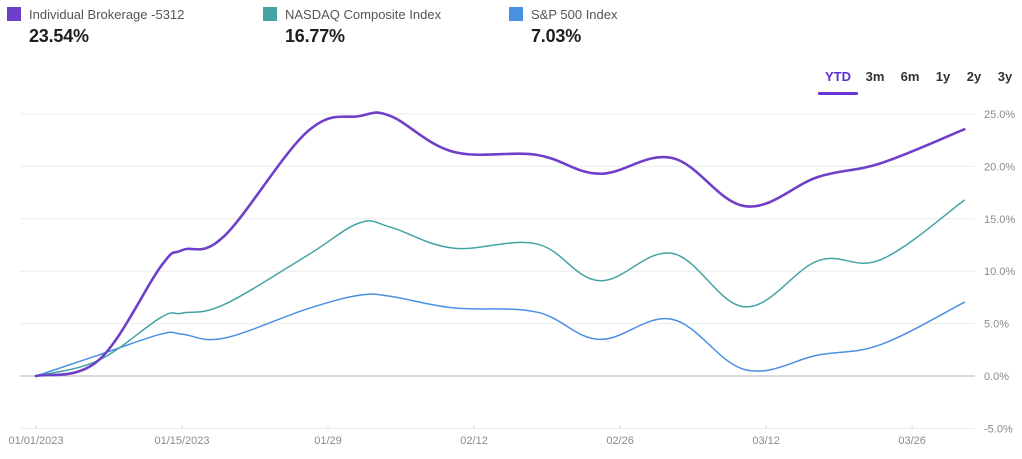  What do you see at coordinates (974, 76) in the screenshot?
I see `range-2y-button: 2y` at bounding box center [974, 76].